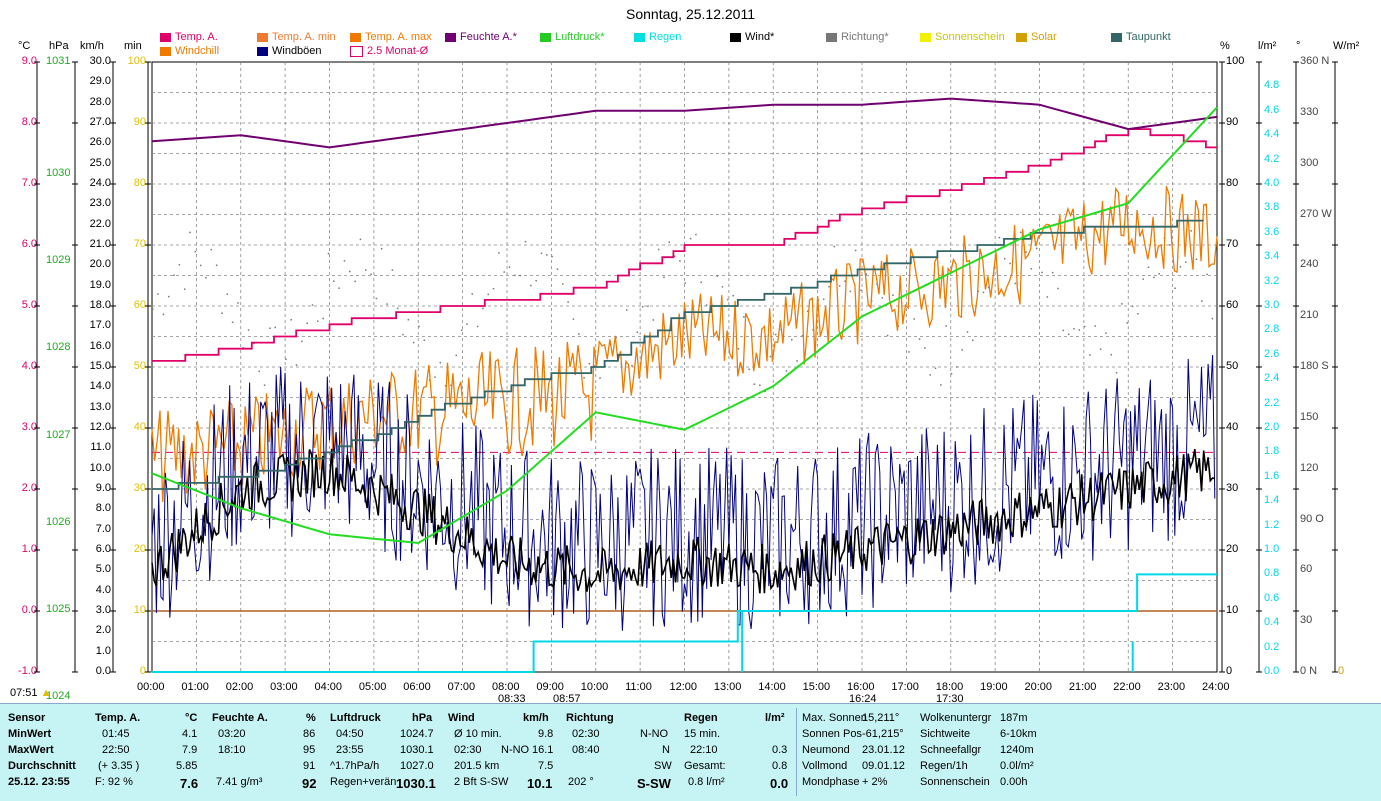  What do you see at coordinates (1272, 402) in the screenshot?
I see `tick-rain: 2.2` at bounding box center [1272, 402].